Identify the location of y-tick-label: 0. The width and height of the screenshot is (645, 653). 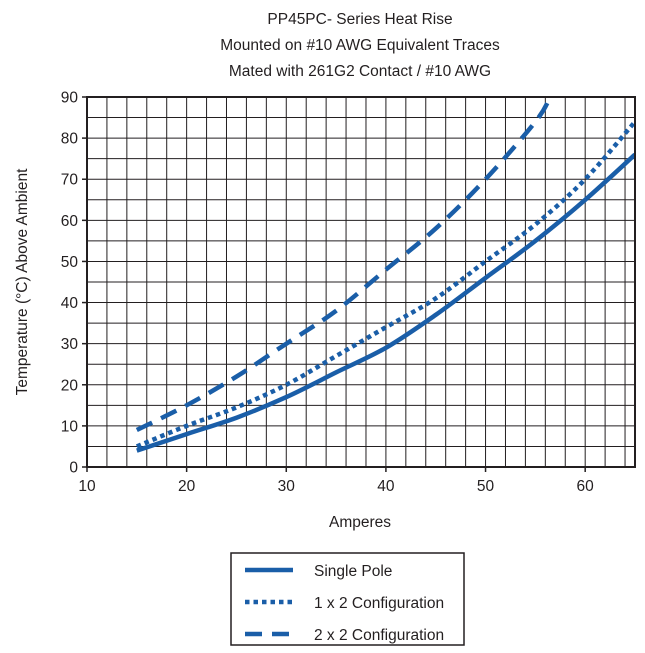
(73, 468).